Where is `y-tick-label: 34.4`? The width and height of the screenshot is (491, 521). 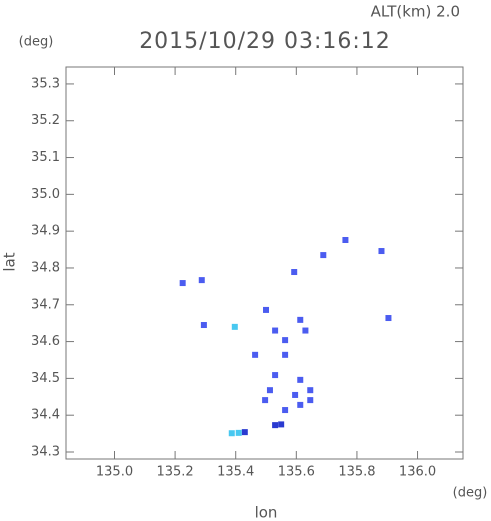 y-tick-label: 34.4 is located at coordinates (45, 415).